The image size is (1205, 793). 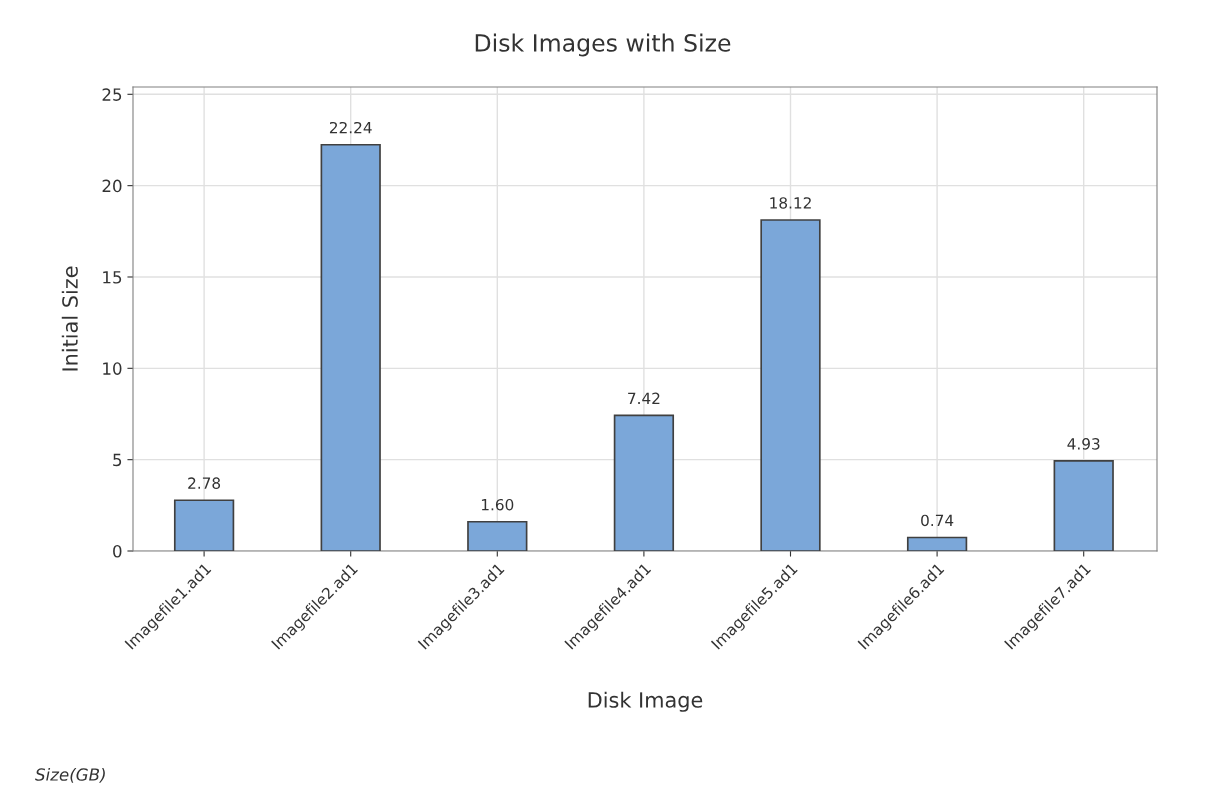 I want to click on y-tick-label: 0, so click(x=117, y=551).